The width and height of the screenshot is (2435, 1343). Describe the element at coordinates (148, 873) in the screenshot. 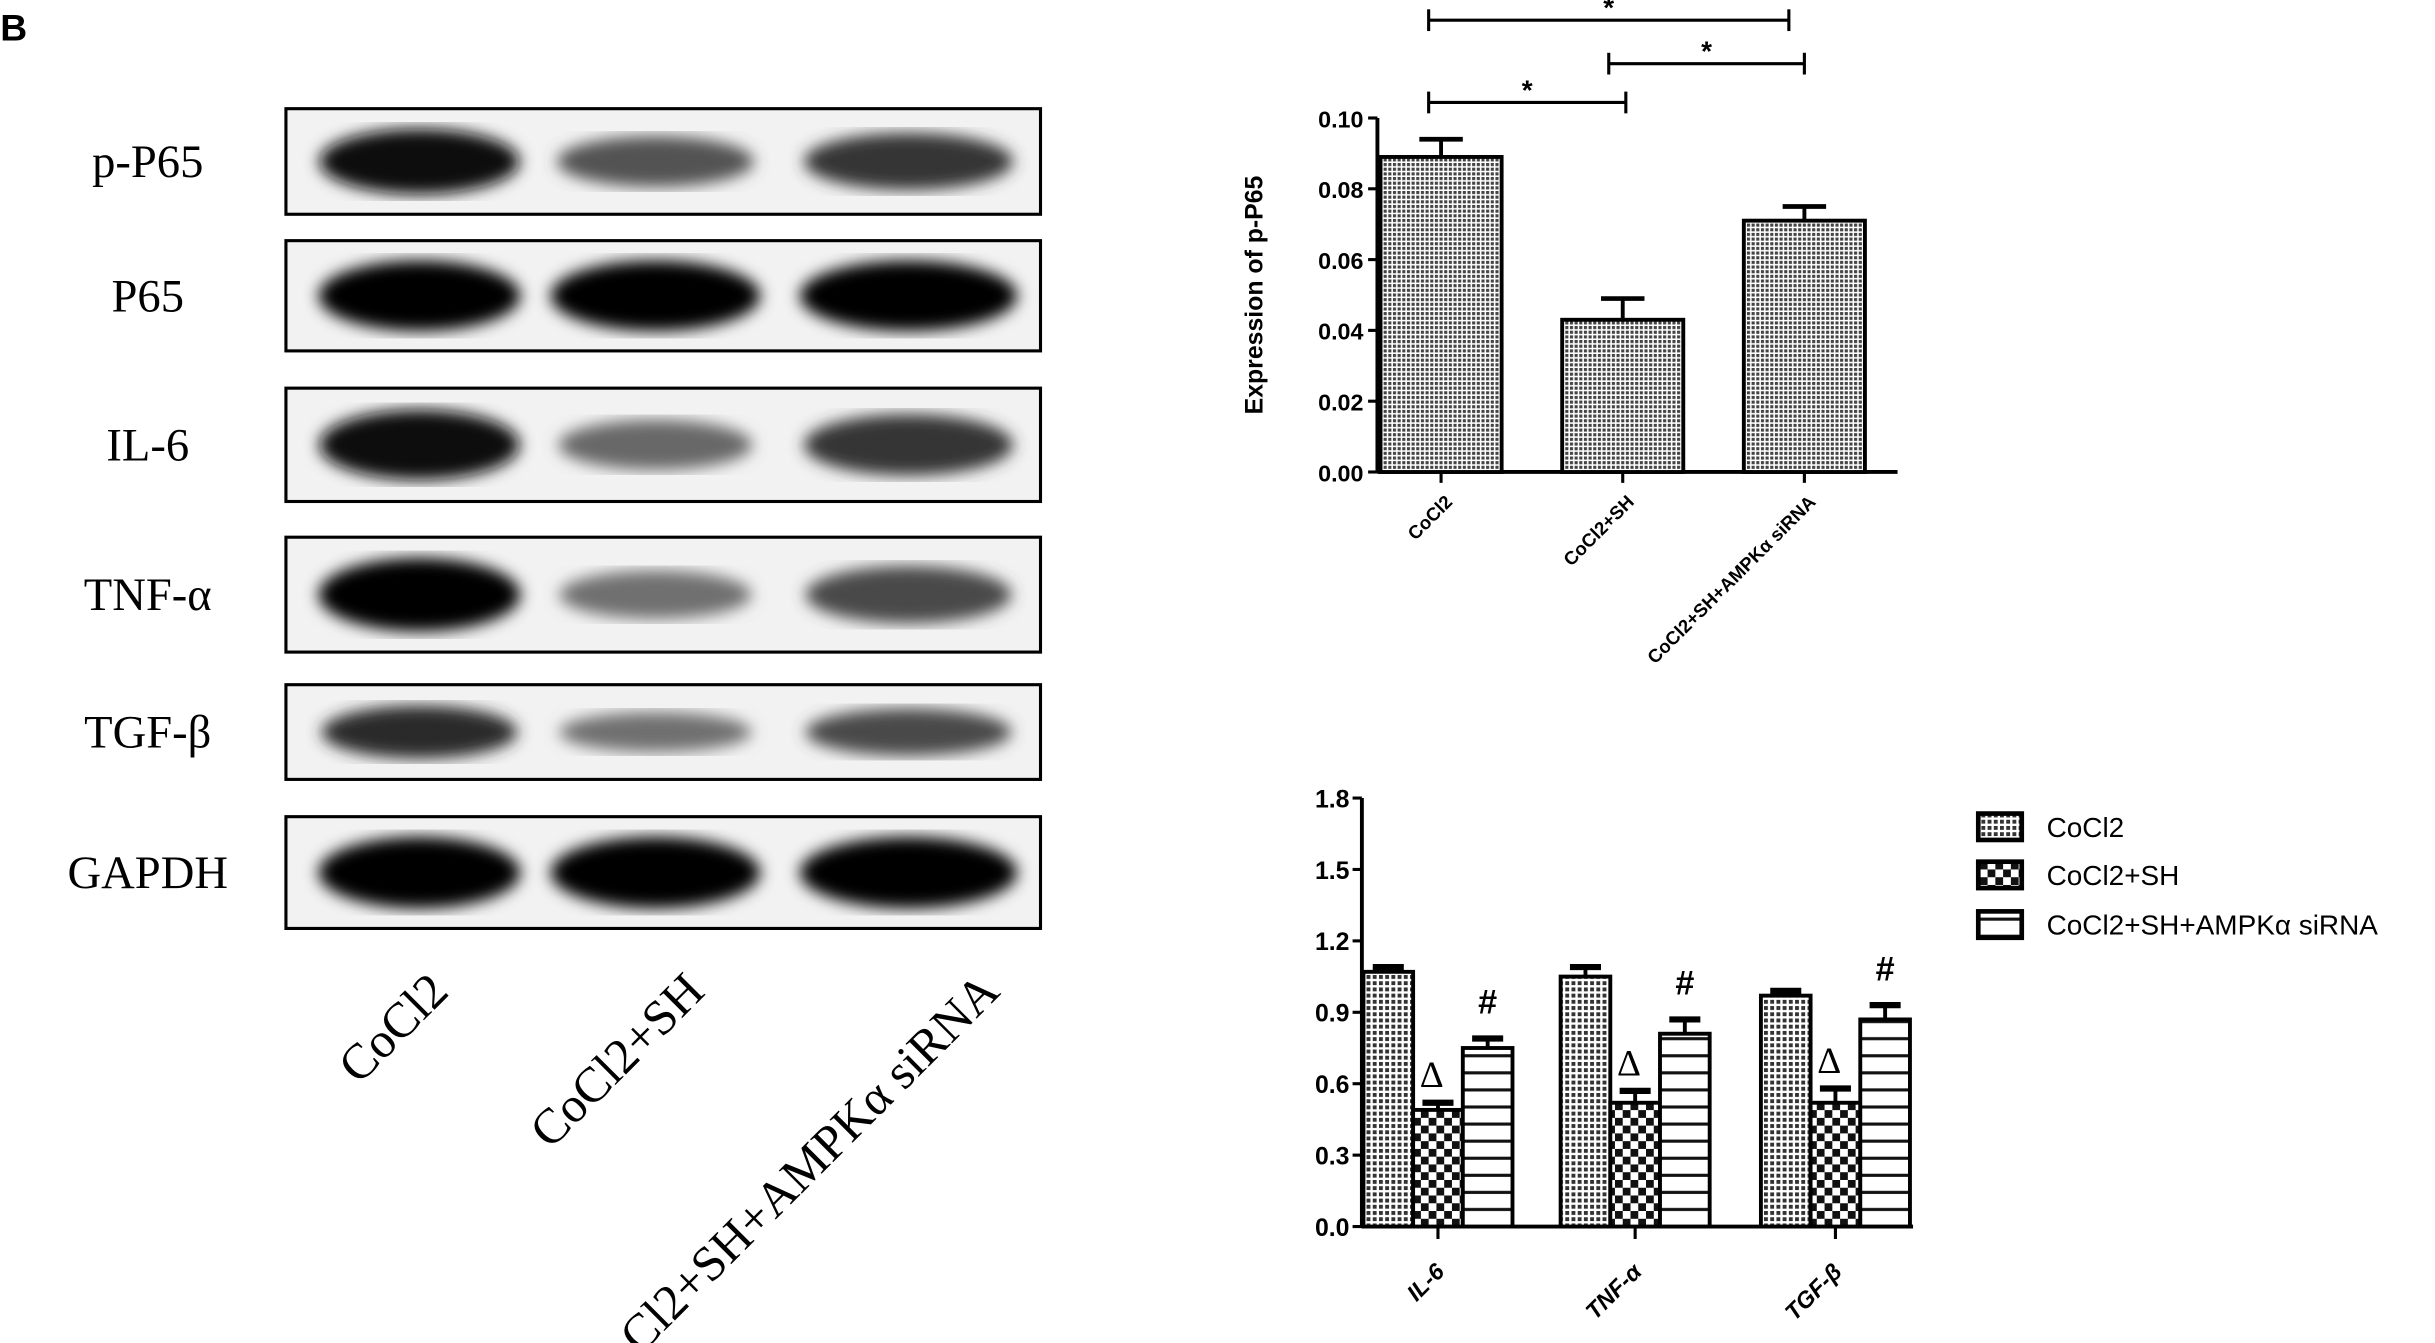

I see `blot-row-label: GAPDH` at that location.